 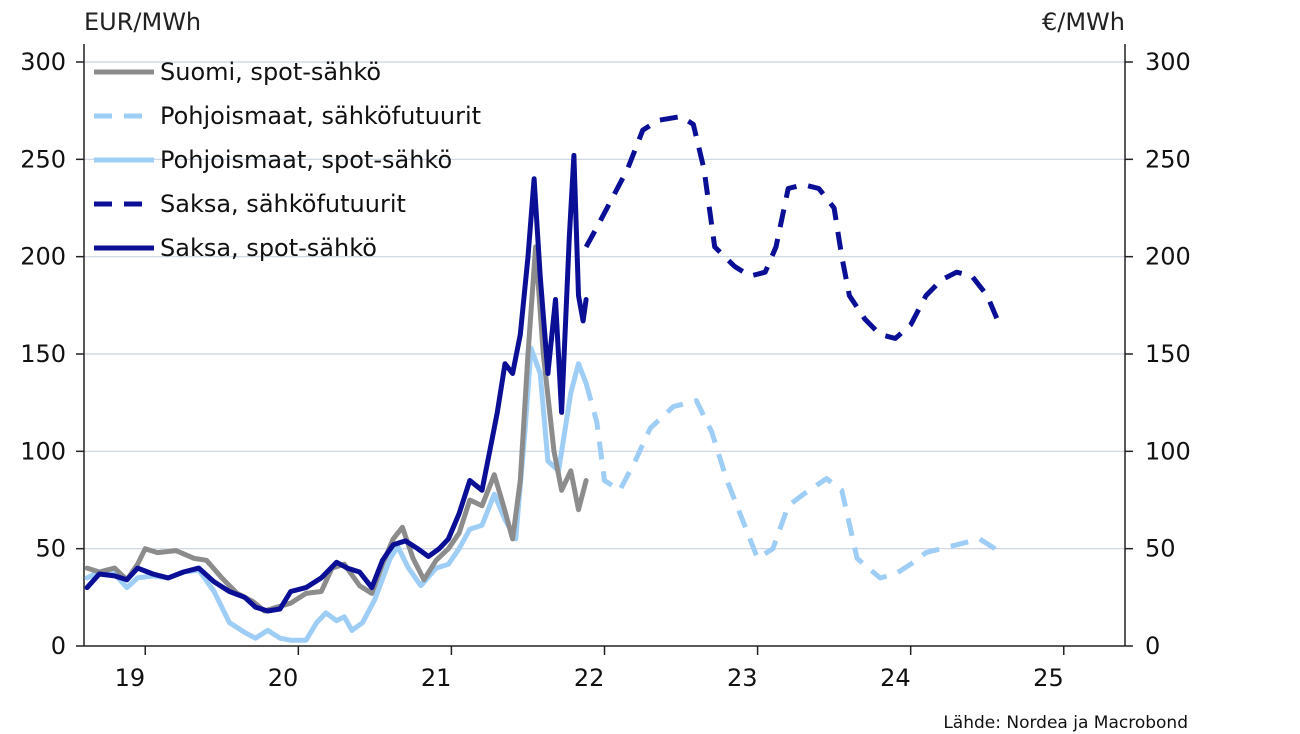 What do you see at coordinates (43, 451) in the screenshot?
I see `y-tick-label-left: 100` at bounding box center [43, 451].